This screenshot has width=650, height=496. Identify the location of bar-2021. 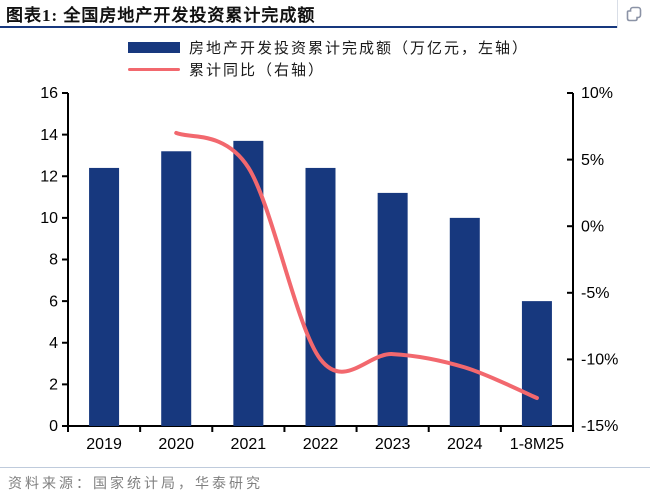
(248, 283).